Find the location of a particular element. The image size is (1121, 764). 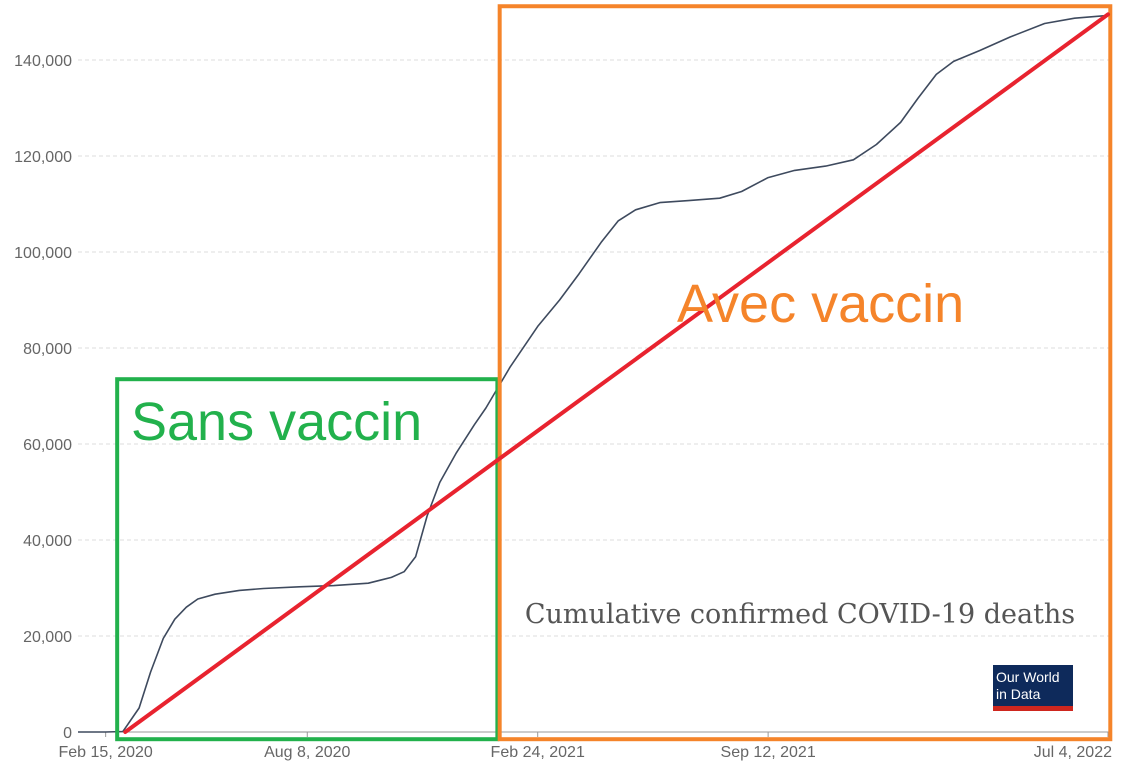

y-tick-label: 20,000 is located at coordinates (47, 637).